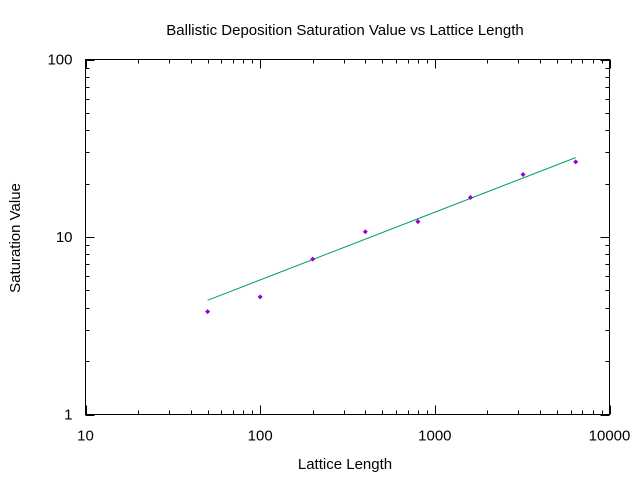 The height and width of the screenshot is (480, 640). Describe the element at coordinates (610, 436) in the screenshot. I see `x-tick-label: 10000` at that location.